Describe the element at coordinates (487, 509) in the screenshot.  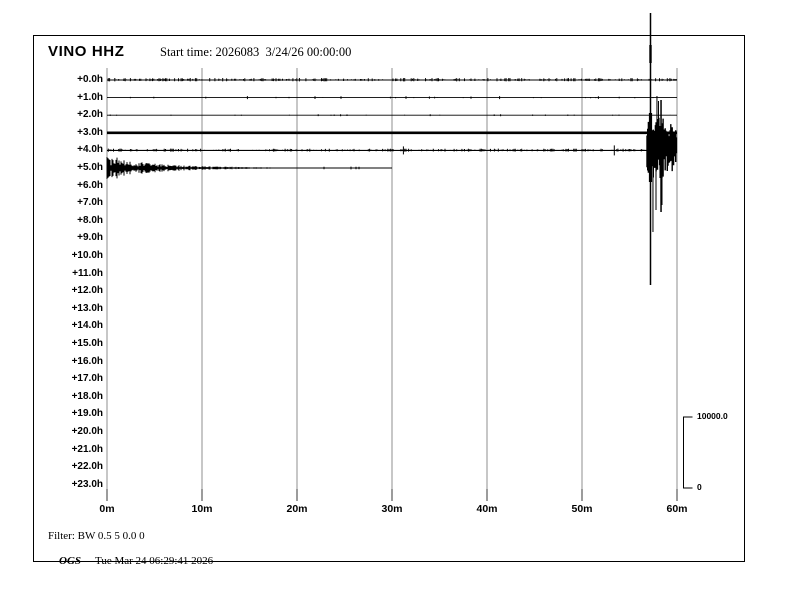
I see `x-axis-label: 40m` at that location.